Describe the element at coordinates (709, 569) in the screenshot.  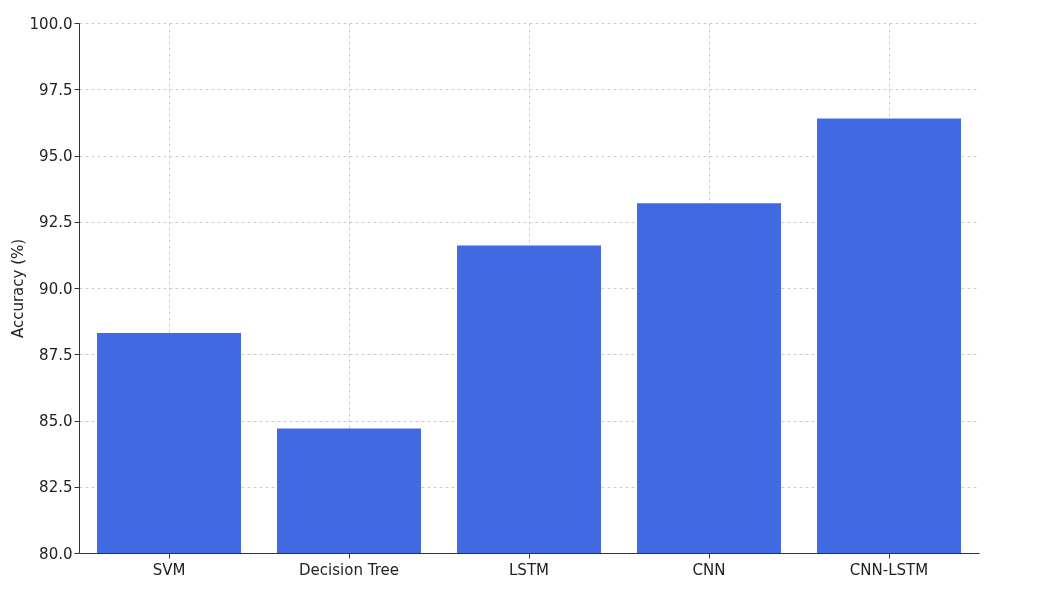
I see `x-tick-label: CNN` at that location.